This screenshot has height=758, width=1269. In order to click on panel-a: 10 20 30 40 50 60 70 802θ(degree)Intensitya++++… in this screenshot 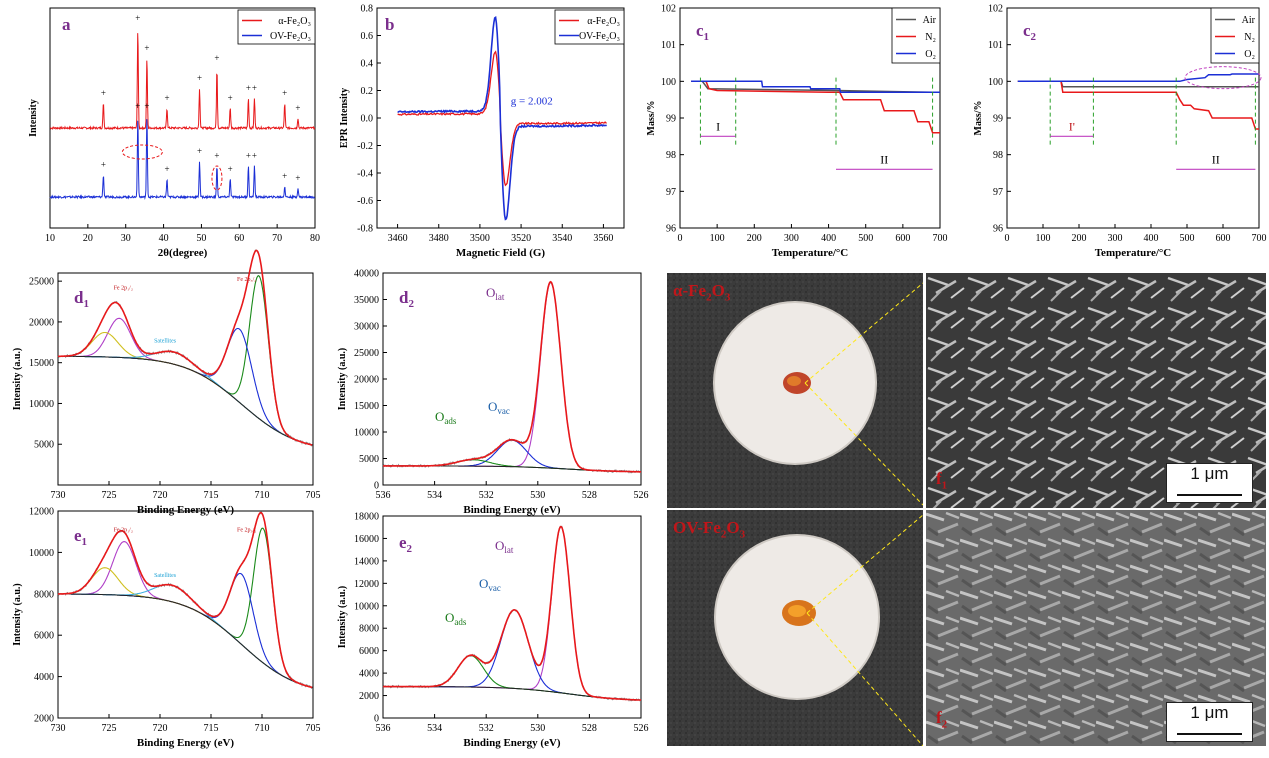, I will do `click(174, 133)`.